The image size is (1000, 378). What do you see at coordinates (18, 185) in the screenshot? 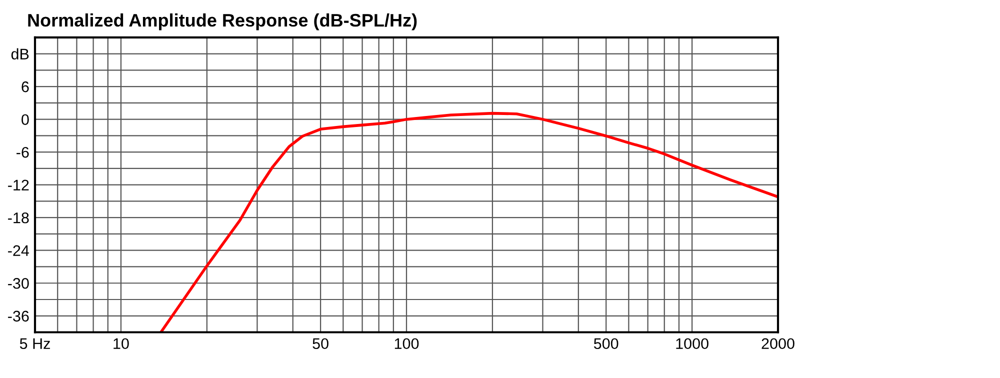
I see `y-tick-label: -12` at bounding box center [18, 185].